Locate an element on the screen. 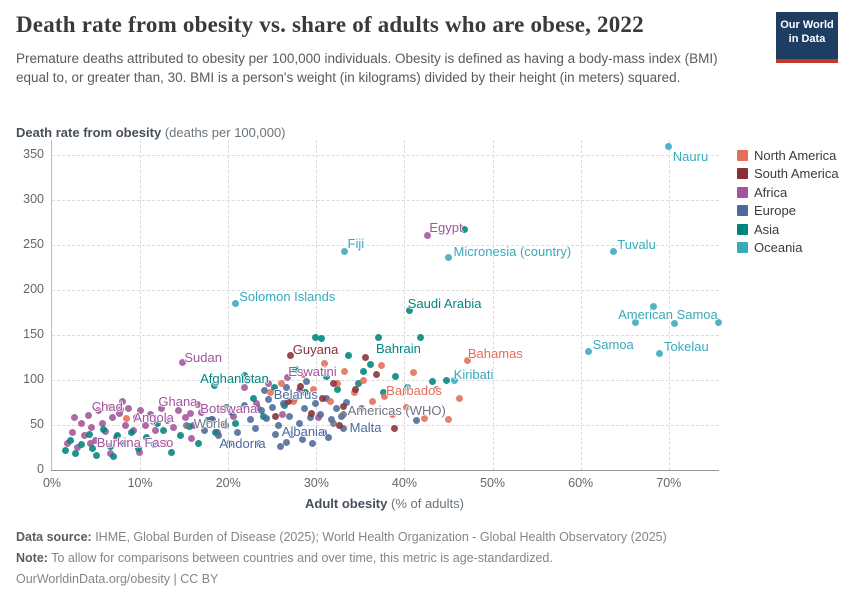 Image resolution: width=850 pixels, height=600 pixels. legend-item-north-america: North America is located at coordinates (788, 155).